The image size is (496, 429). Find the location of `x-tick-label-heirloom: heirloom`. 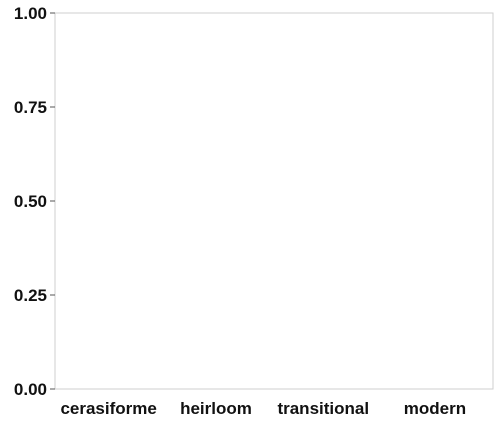

x-tick-label-heirloom: heirloom is located at coordinates (216, 408).